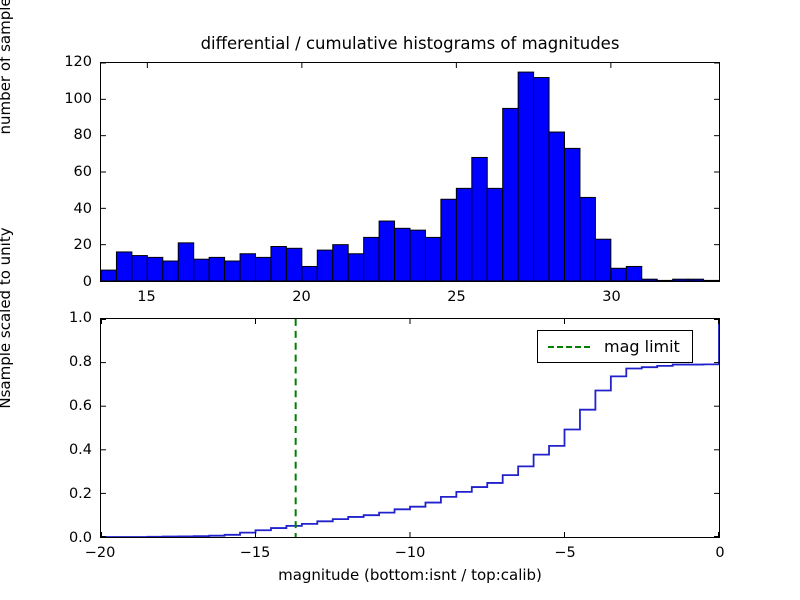 This screenshot has height=600, width=800. Describe the element at coordinates (82, 172) in the screenshot. I see `top-ytick-label: 60` at that location.